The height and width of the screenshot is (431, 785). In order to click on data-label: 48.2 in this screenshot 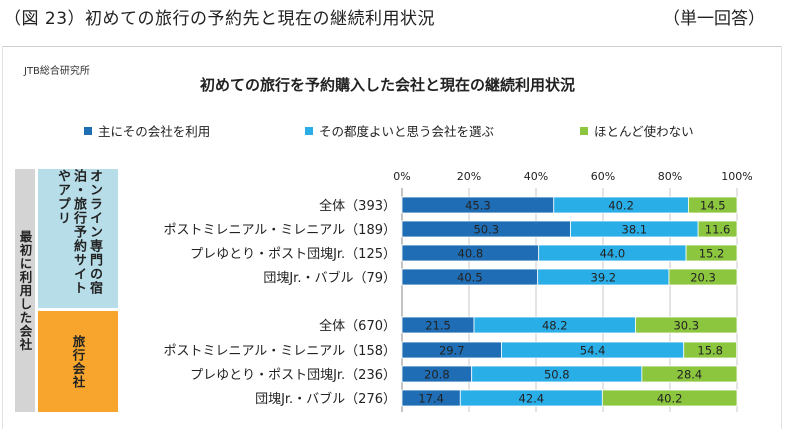, I will do `click(555, 326)`.